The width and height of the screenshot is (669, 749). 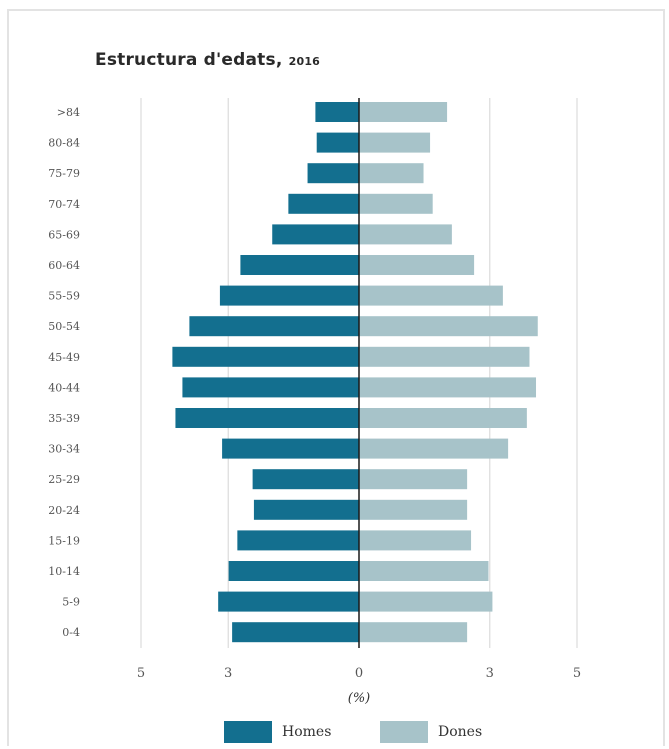 I want to click on y-tick-label: 45-49, so click(x=64, y=357).